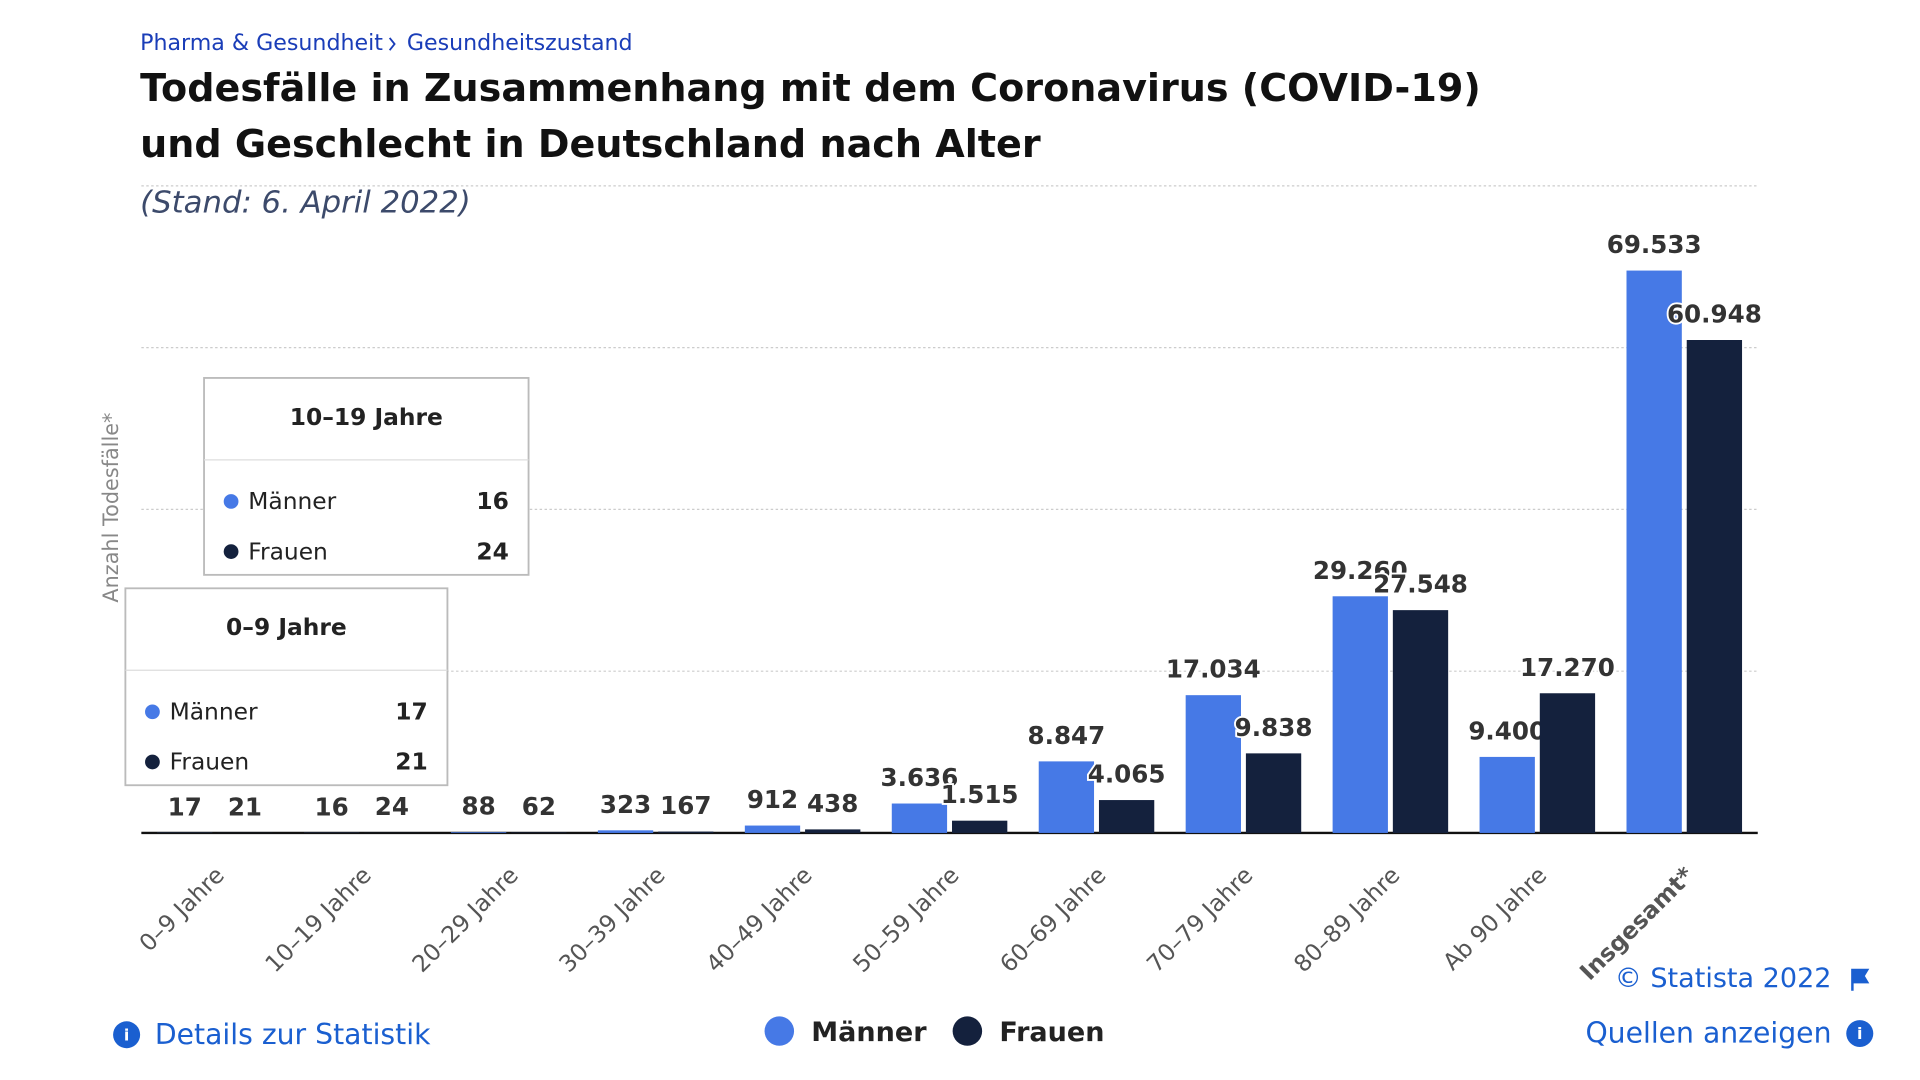 Image resolution: width=1920 pixels, height=1080 pixels. What do you see at coordinates (1495, 919) in the screenshot?
I see `x-tick-label: Ab 90 Jahre` at bounding box center [1495, 919].